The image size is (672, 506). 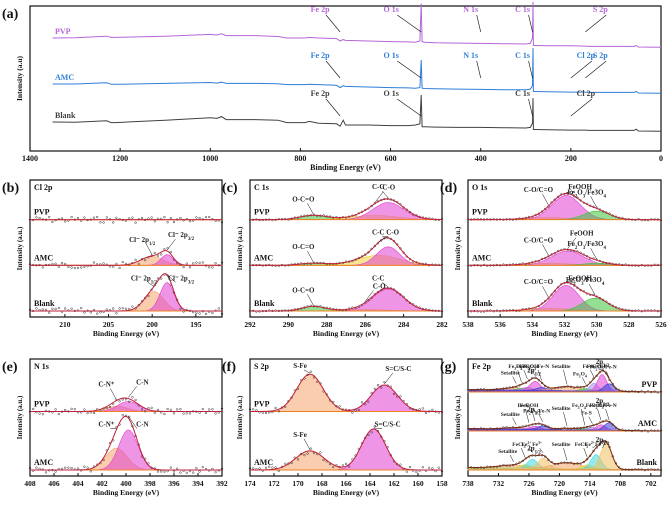 I want to click on component-label: Cl⁻ 2p1/2, so click(x=142, y=241).